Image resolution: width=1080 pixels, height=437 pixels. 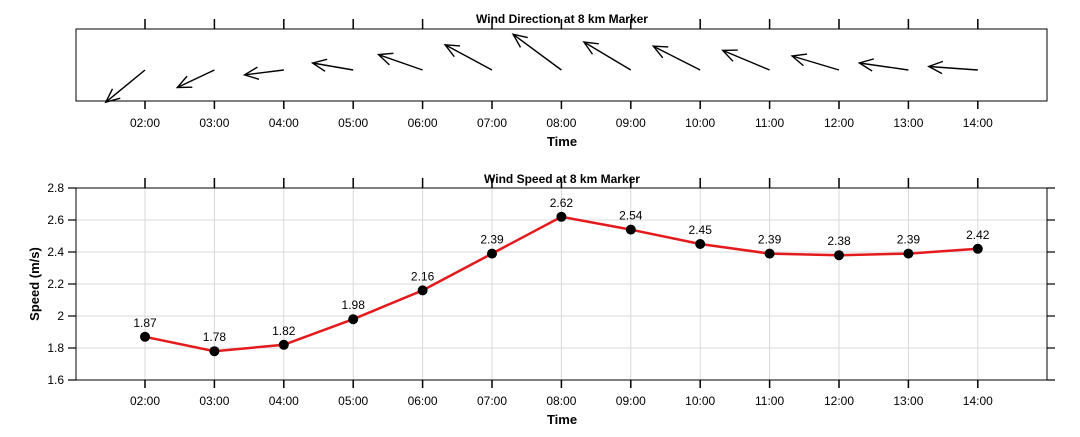 I want to click on wind-speed-data-label: 2.42, so click(x=978, y=235).